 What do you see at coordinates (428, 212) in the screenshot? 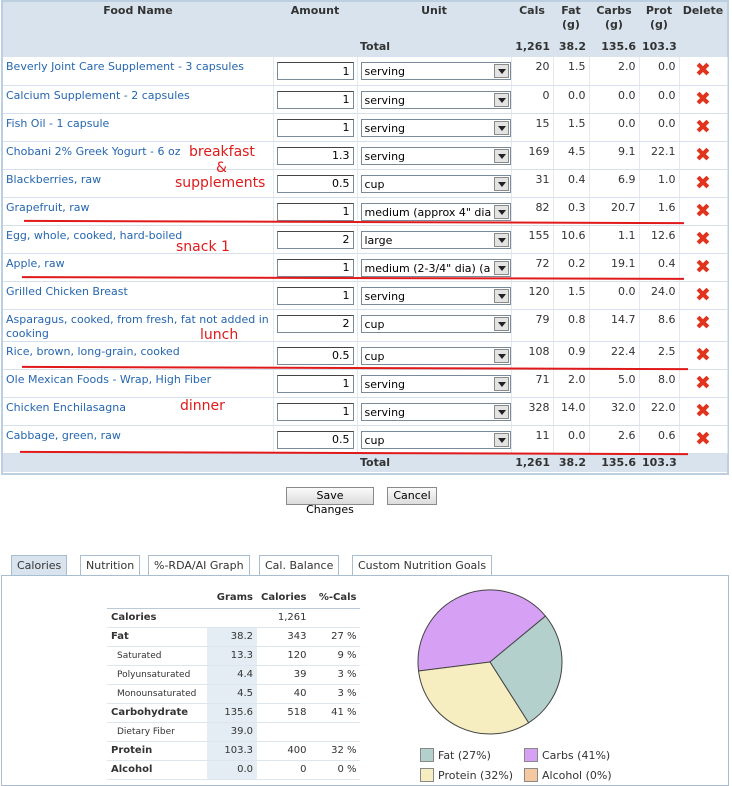
I see `unit-value: medium (approx 4" dia` at bounding box center [428, 212].